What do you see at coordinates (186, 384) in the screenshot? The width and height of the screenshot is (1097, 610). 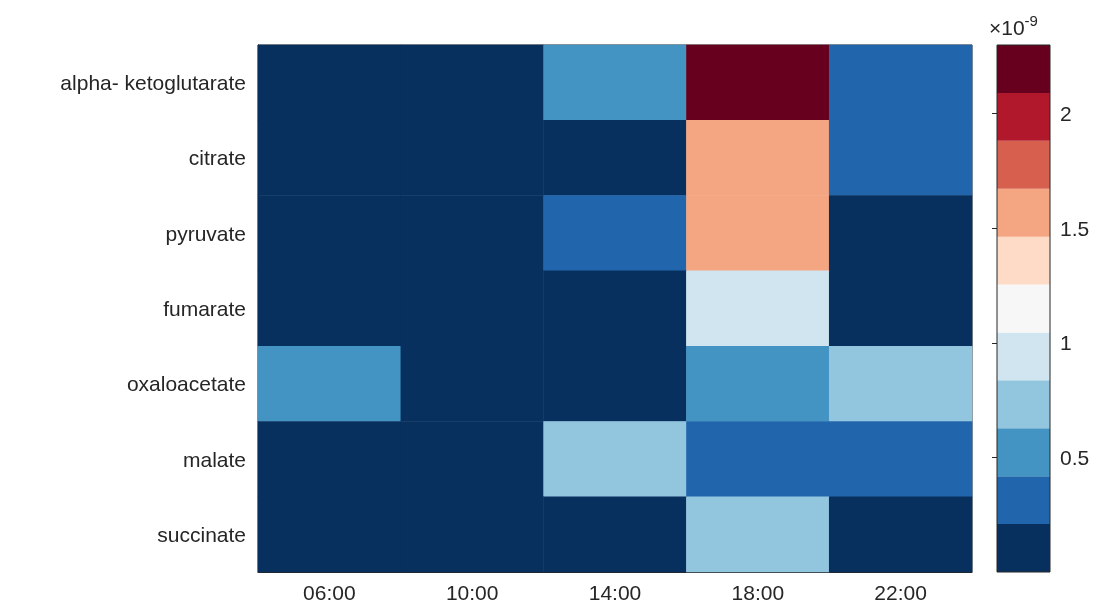 I see `y-tick-label: oxaloacetate` at bounding box center [186, 384].